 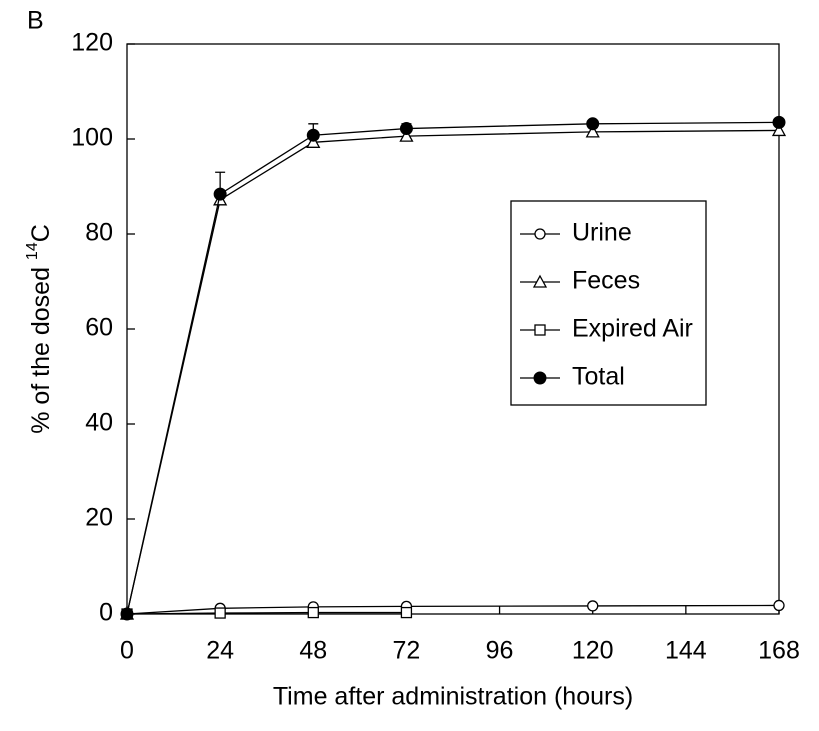 I want to click on y-axis-label-sup: 14, so click(x=32, y=251).